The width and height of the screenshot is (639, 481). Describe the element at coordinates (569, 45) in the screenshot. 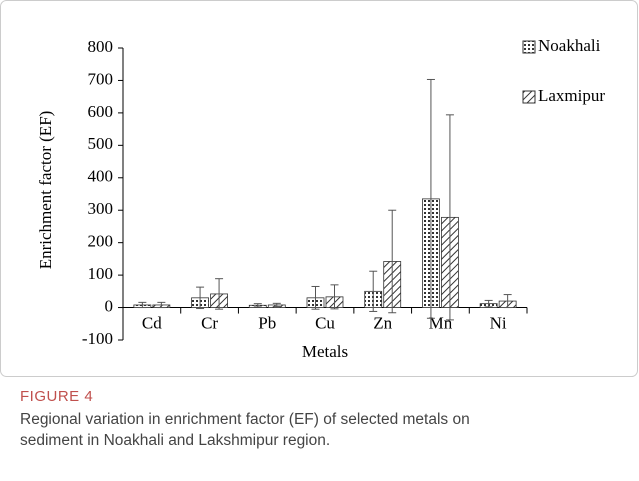

I see `legend-label: Noakhali` at that location.